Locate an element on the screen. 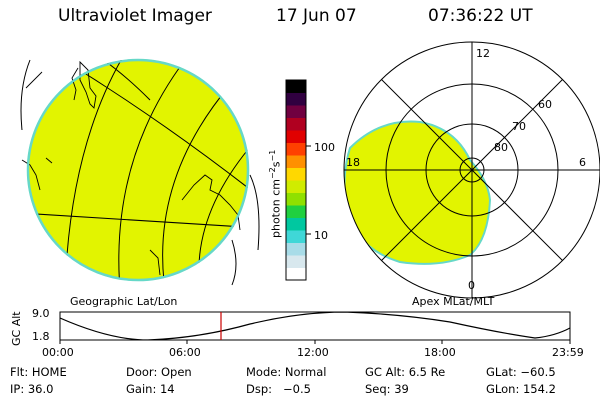 The width and height of the screenshot is (600, 400). app-title: Ultraviolet Imager is located at coordinates (135, 16).